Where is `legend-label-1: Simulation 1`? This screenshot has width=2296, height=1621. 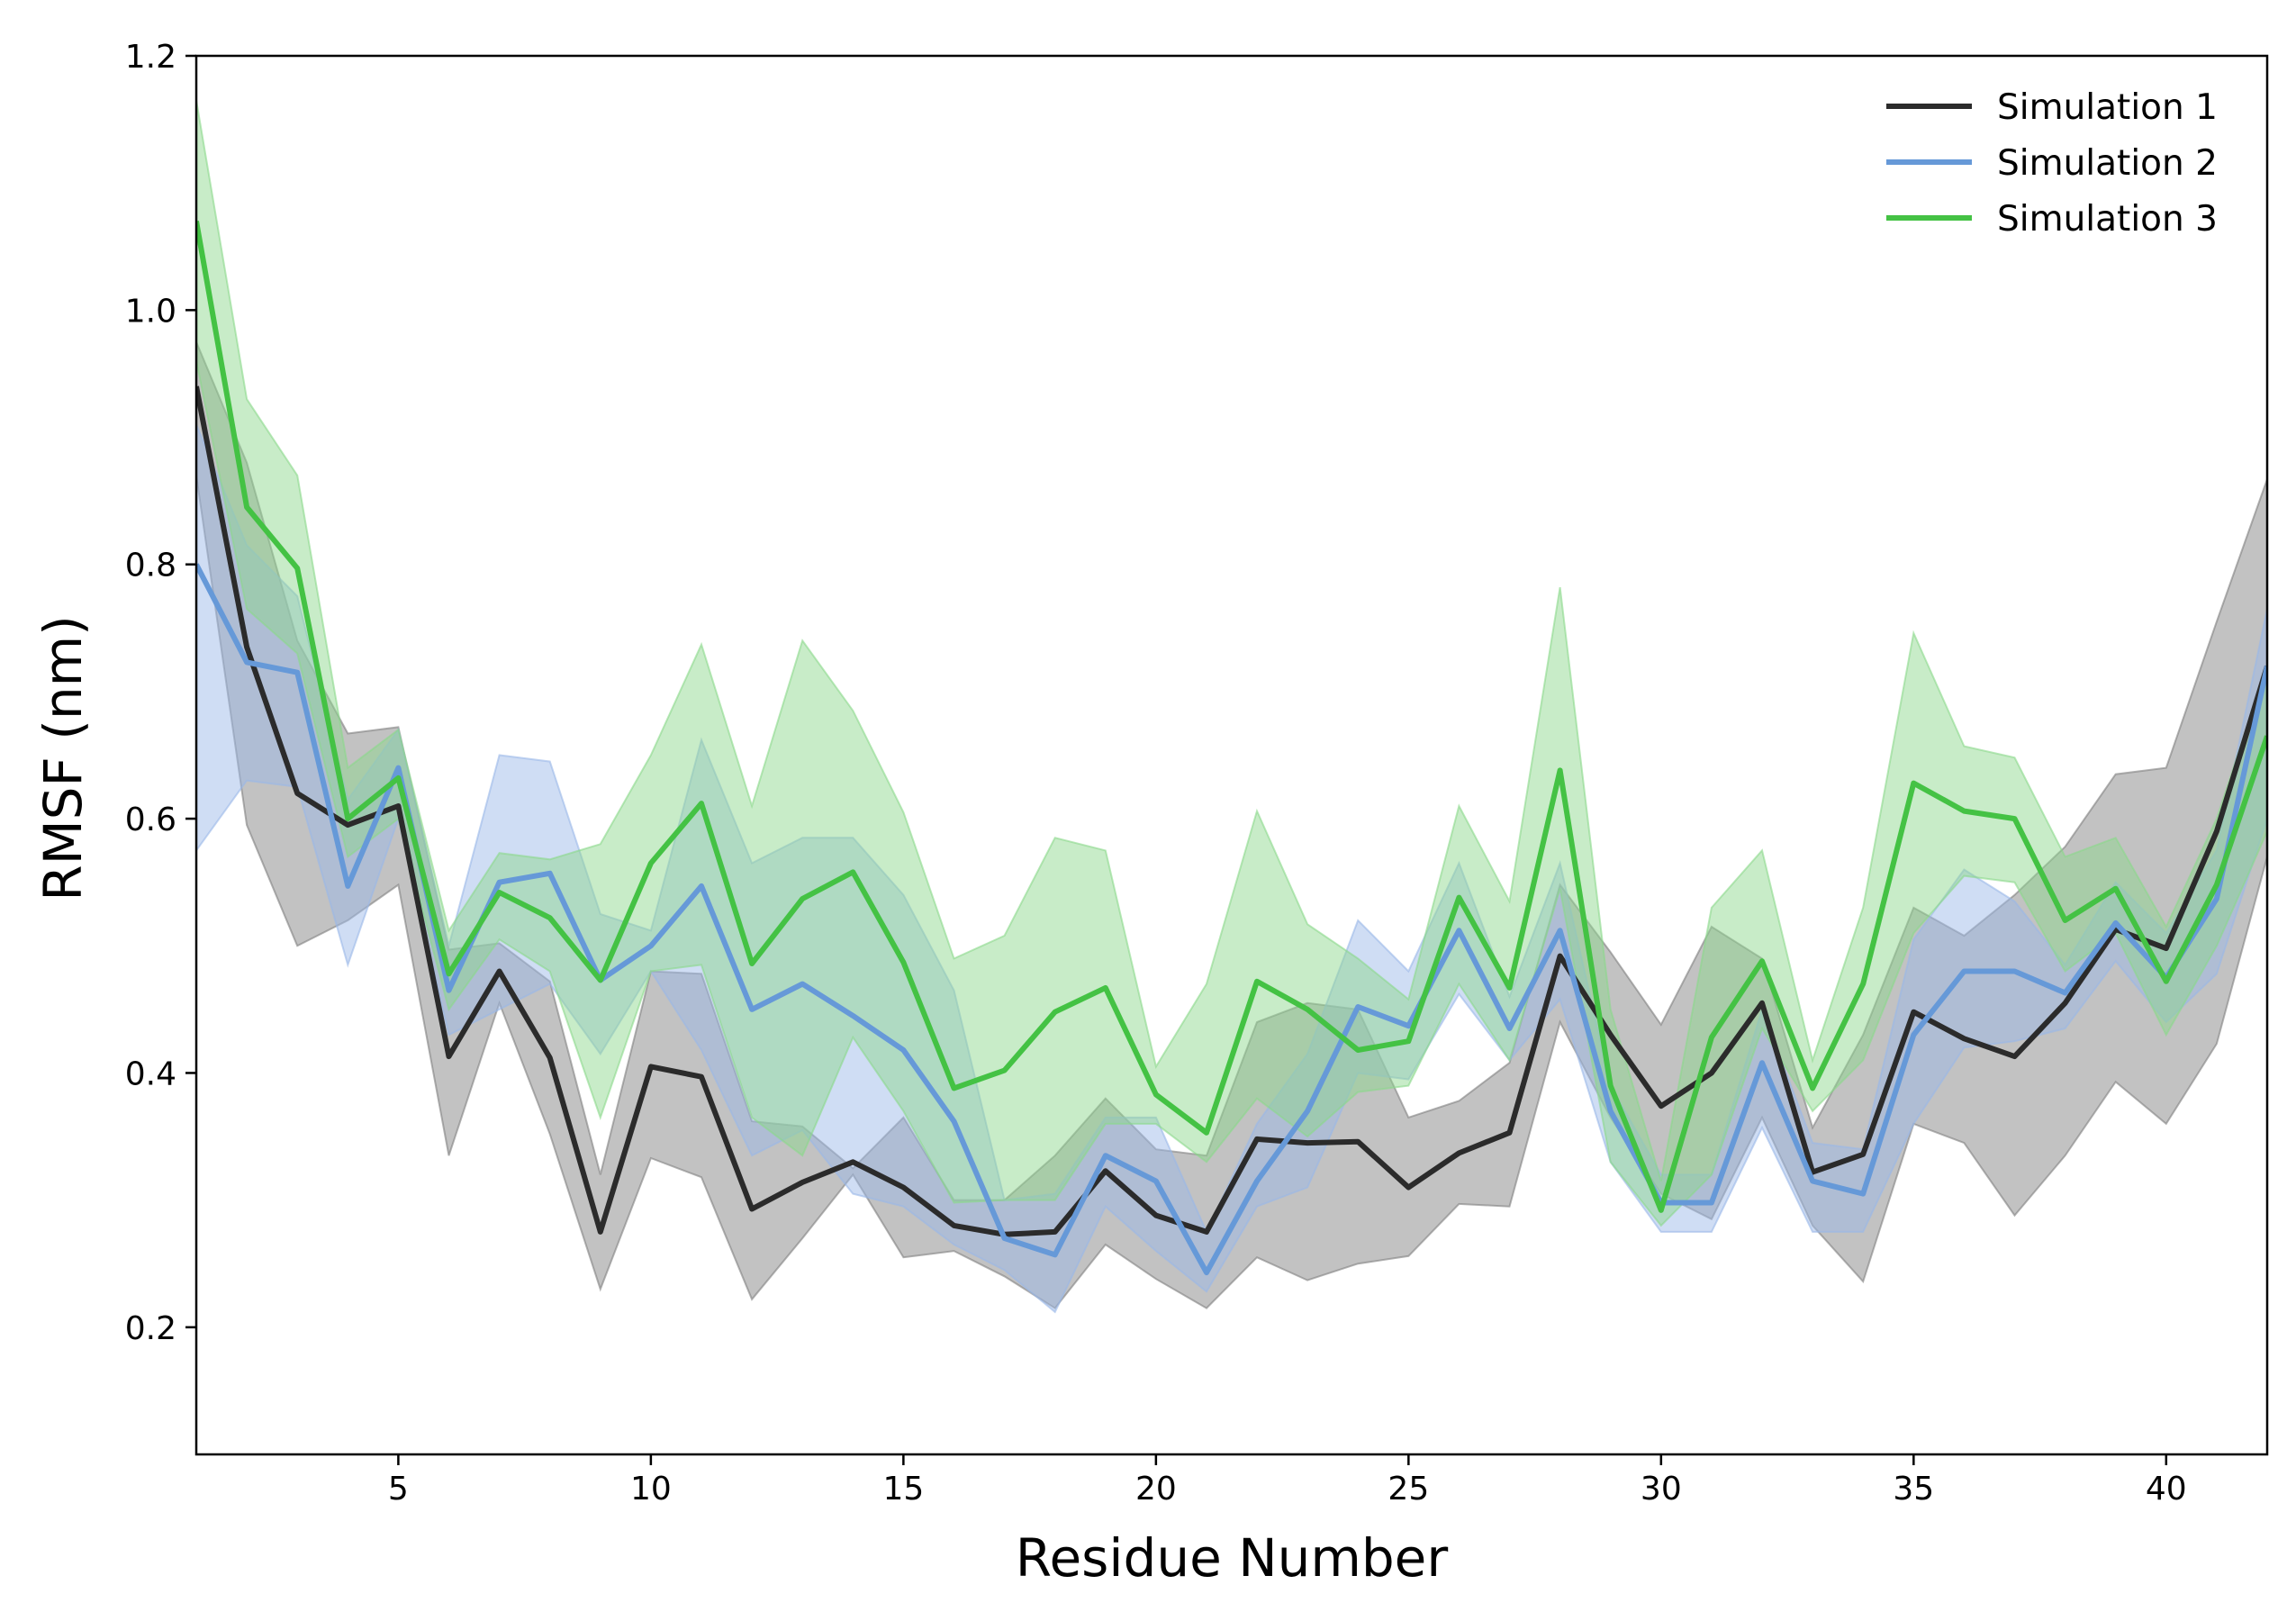
legend-label-1: Simulation 1 is located at coordinates (2107, 108).